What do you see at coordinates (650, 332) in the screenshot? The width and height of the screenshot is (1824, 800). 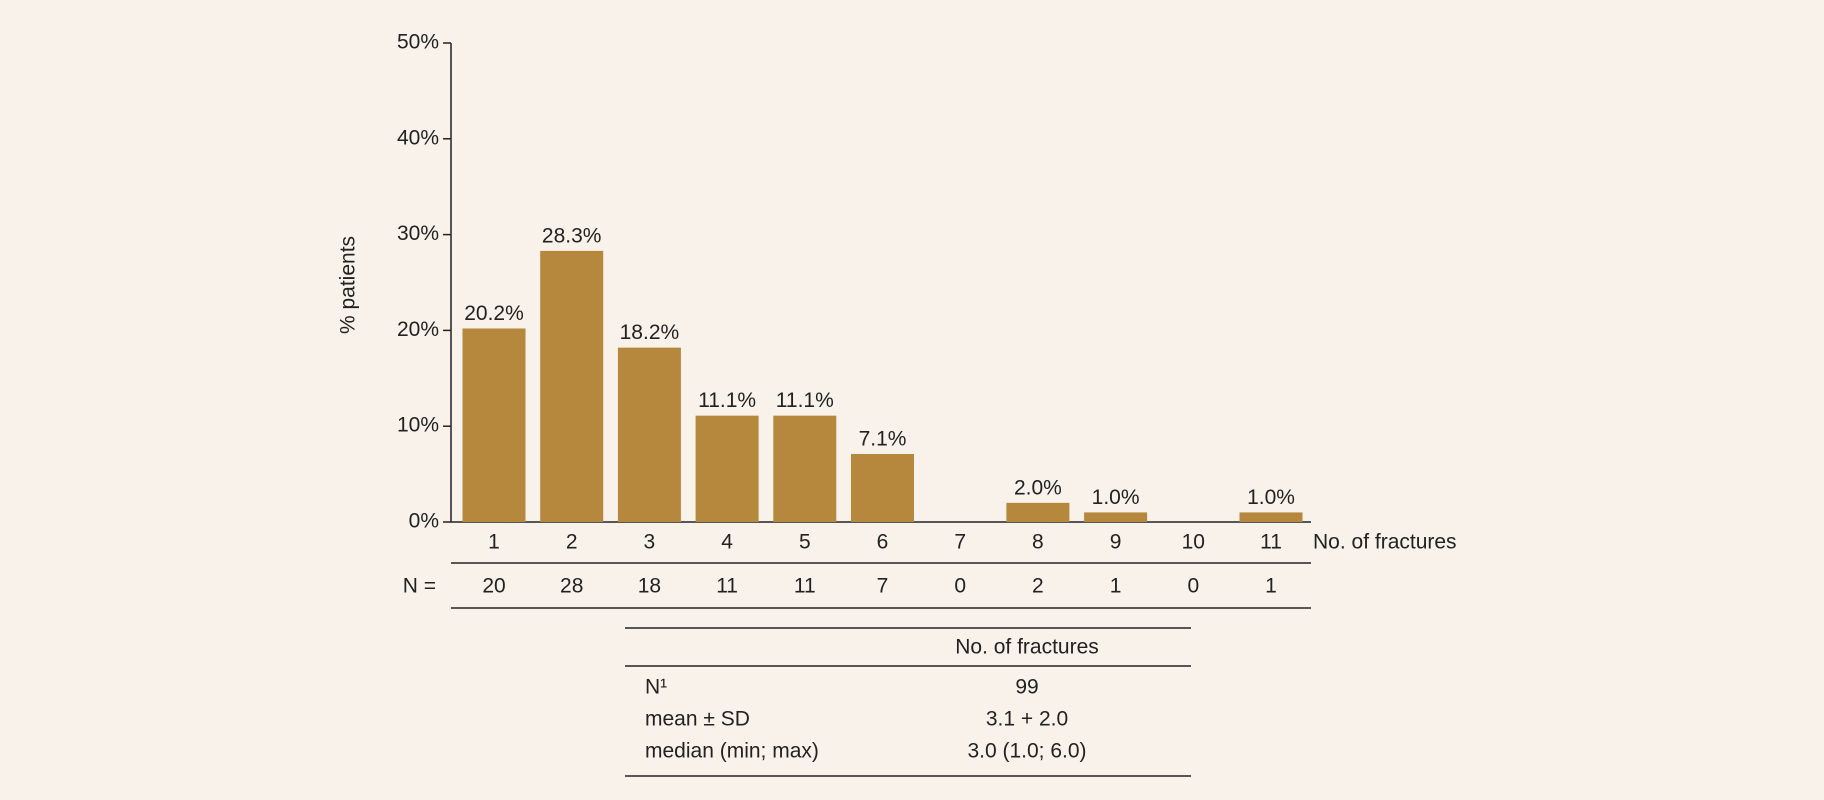 I see `value-label: 18.2%` at bounding box center [650, 332].